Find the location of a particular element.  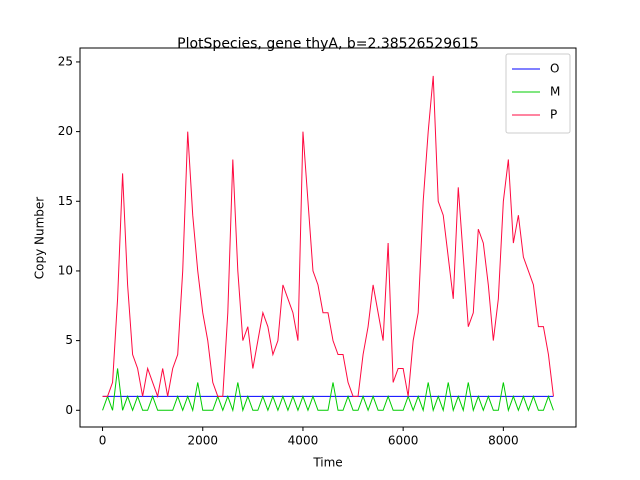

legend-box is located at coordinates (538, 93).